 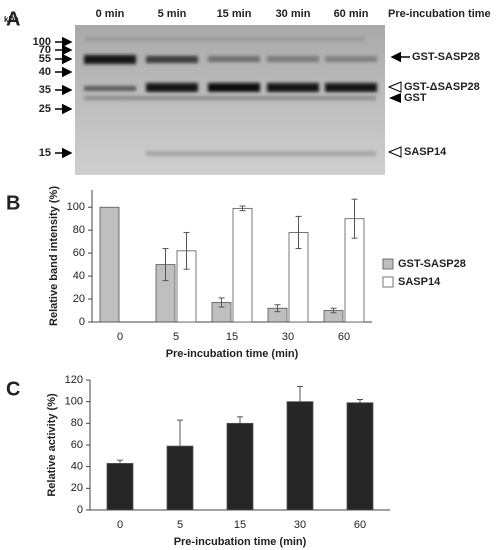 I want to click on panel-label: B, so click(x=13, y=203).